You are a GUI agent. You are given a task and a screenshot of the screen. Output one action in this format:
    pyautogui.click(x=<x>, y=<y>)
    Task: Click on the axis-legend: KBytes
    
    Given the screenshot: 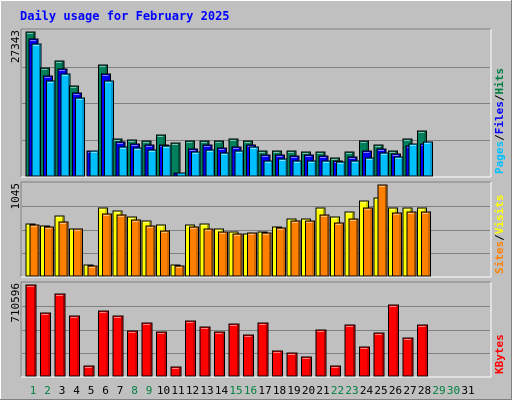 What is the action you would take?
    pyautogui.click(x=499, y=354)
    